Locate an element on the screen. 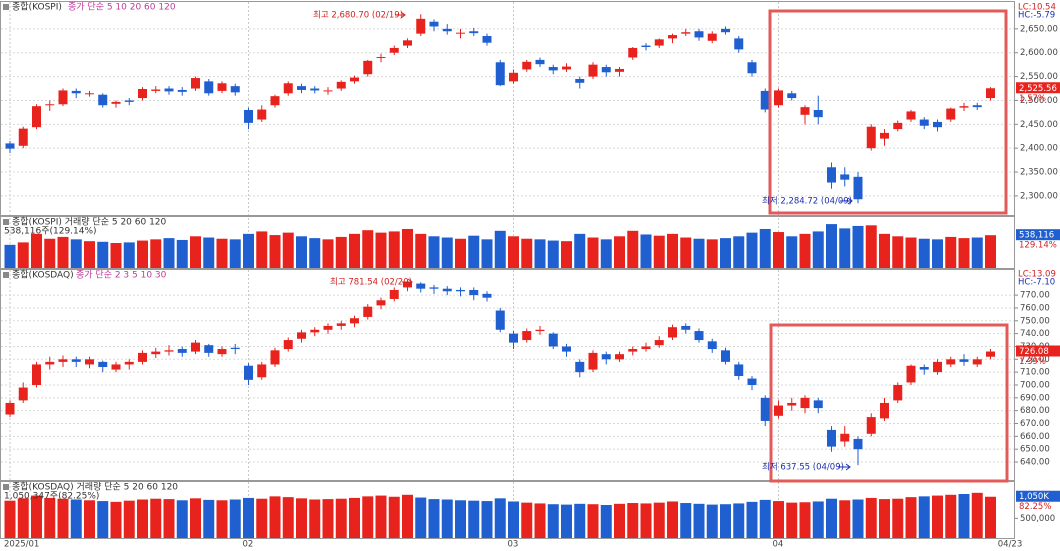 The width and height of the screenshot is (1060, 551). y-tick-label: 750.00 is located at coordinates (1035, 321).